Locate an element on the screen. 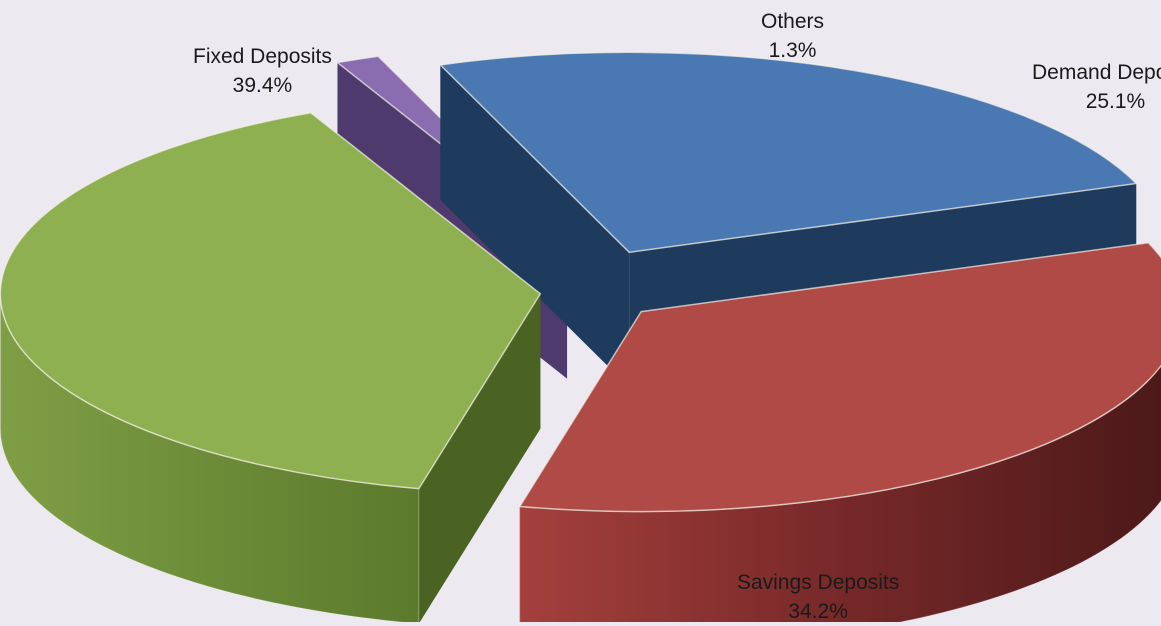 The height and width of the screenshot is (626, 1161). label-savings-deposits-name: Savings Deposits is located at coordinates (818, 582).